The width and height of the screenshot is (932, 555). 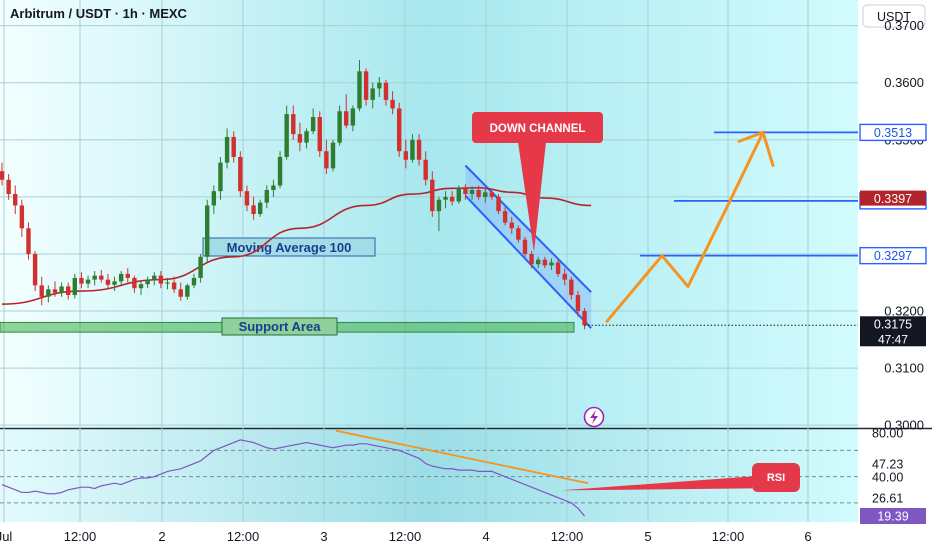 I want to click on price-axis-background, so click(x=895, y=275).